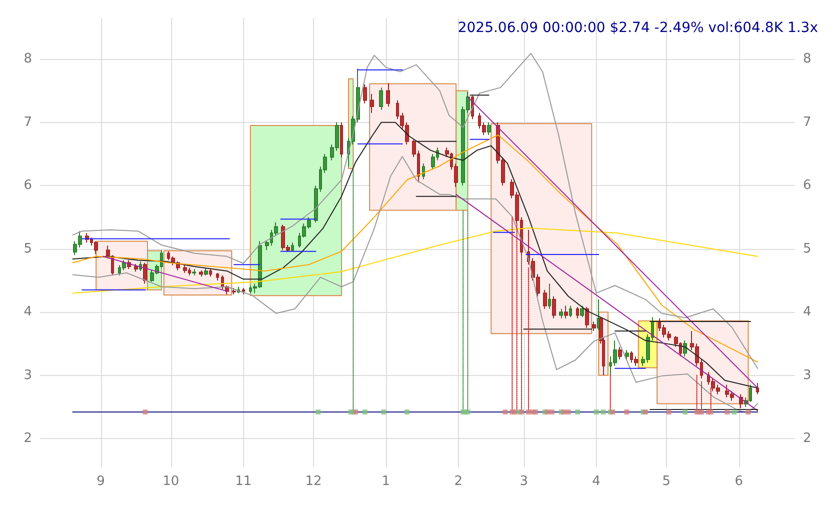  What do you see at coordinates (807, 375) in the screenshot?
I see `y2-tick-label: 3` at bounding box center [807, 375].